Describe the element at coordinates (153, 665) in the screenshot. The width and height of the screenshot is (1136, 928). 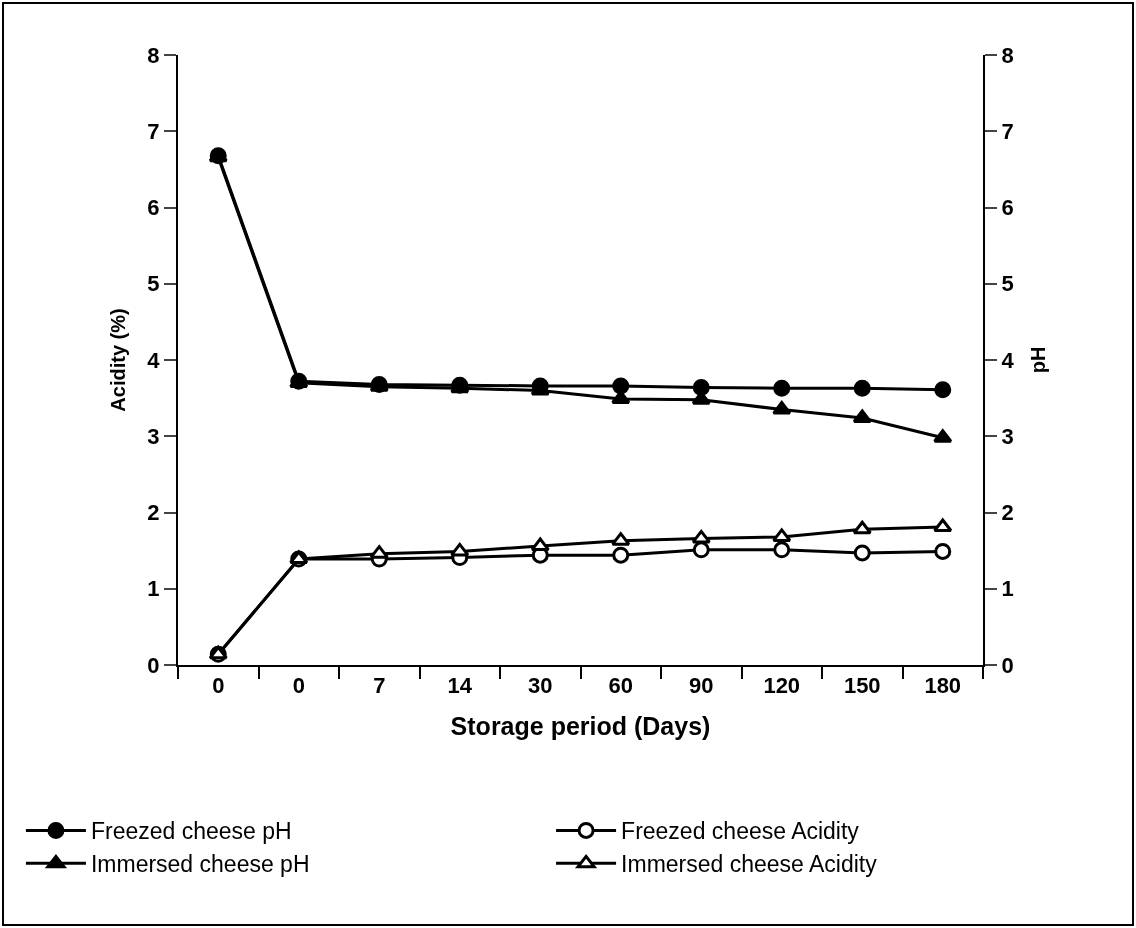
I see `y-tick-label: 0` at that location.